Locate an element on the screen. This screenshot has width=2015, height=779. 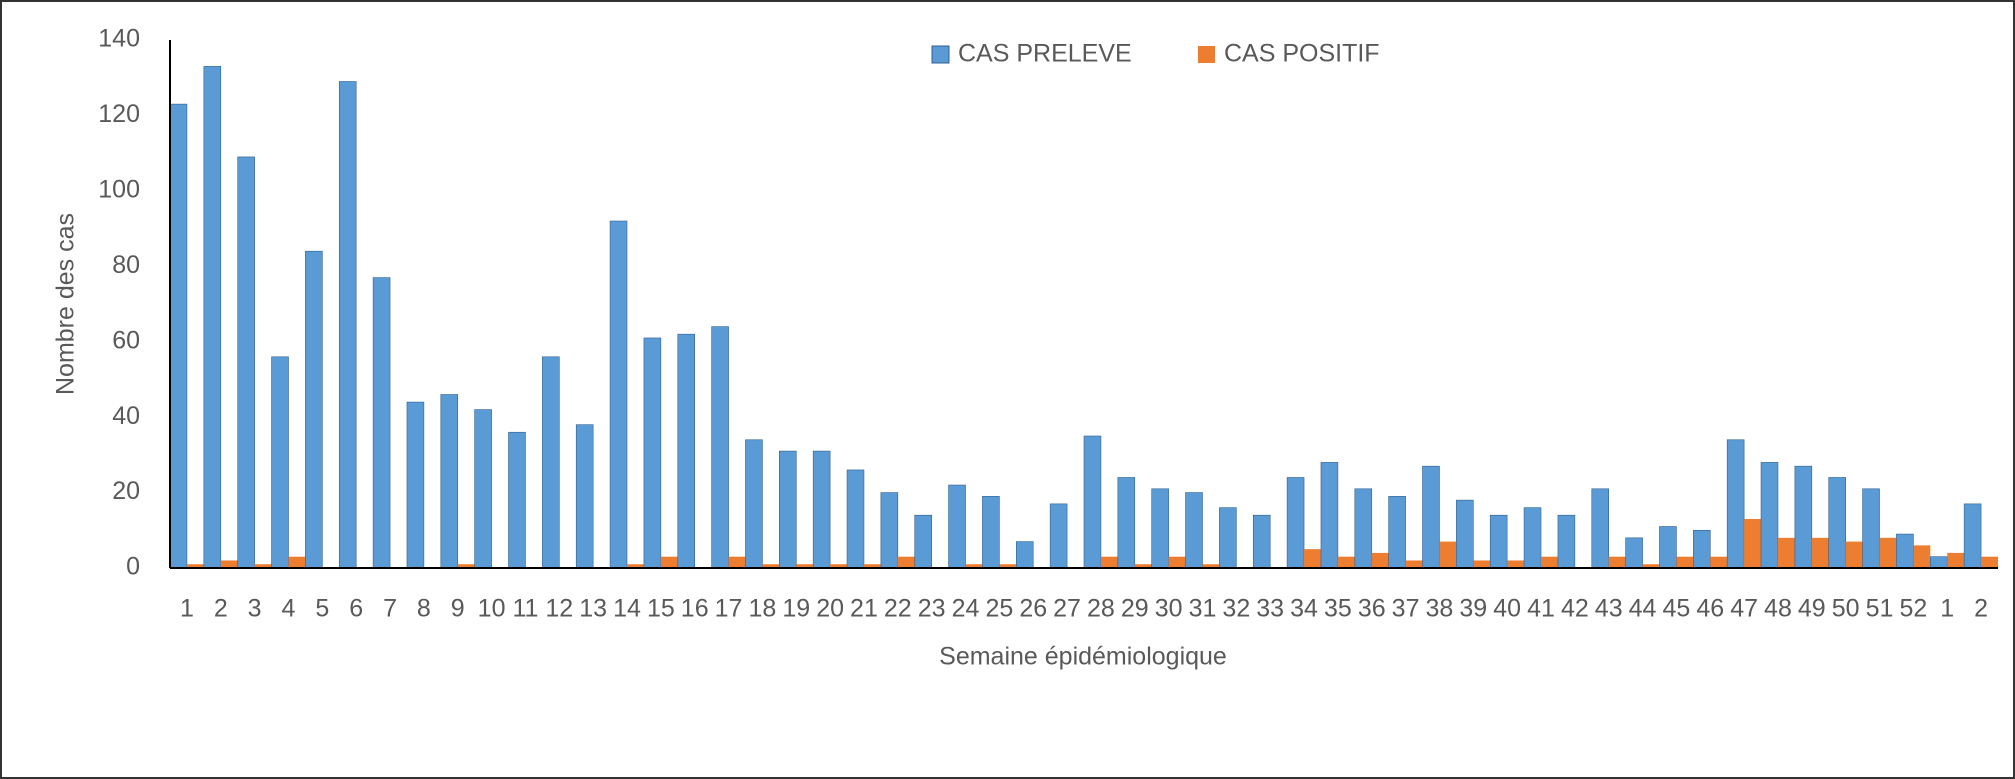
x-tick-label: 43 is located at coordinates (1609, 609).